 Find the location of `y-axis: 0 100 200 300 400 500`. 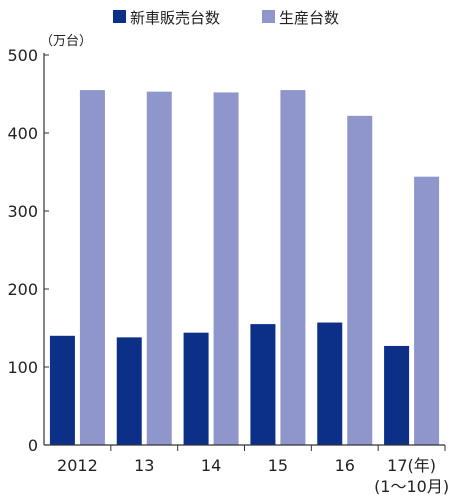

y-axis: 0 100 200 300 400 500 is located at coordinates (28, 250).